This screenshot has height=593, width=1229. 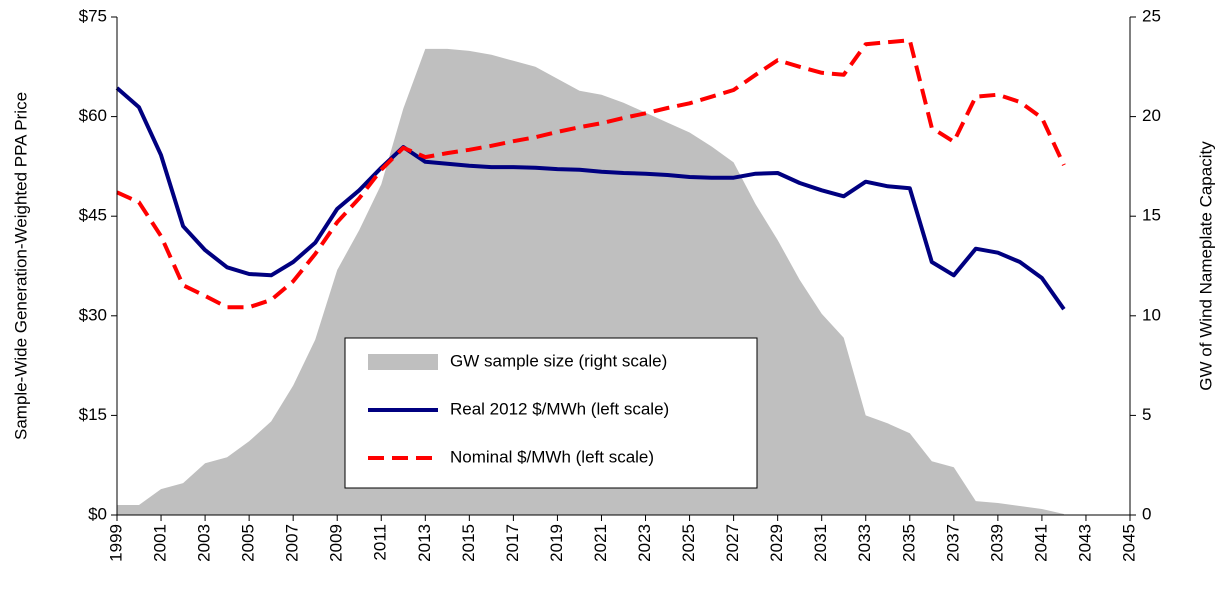 I want to click on x-tick-label: 2037, so click(x=952, y=543).